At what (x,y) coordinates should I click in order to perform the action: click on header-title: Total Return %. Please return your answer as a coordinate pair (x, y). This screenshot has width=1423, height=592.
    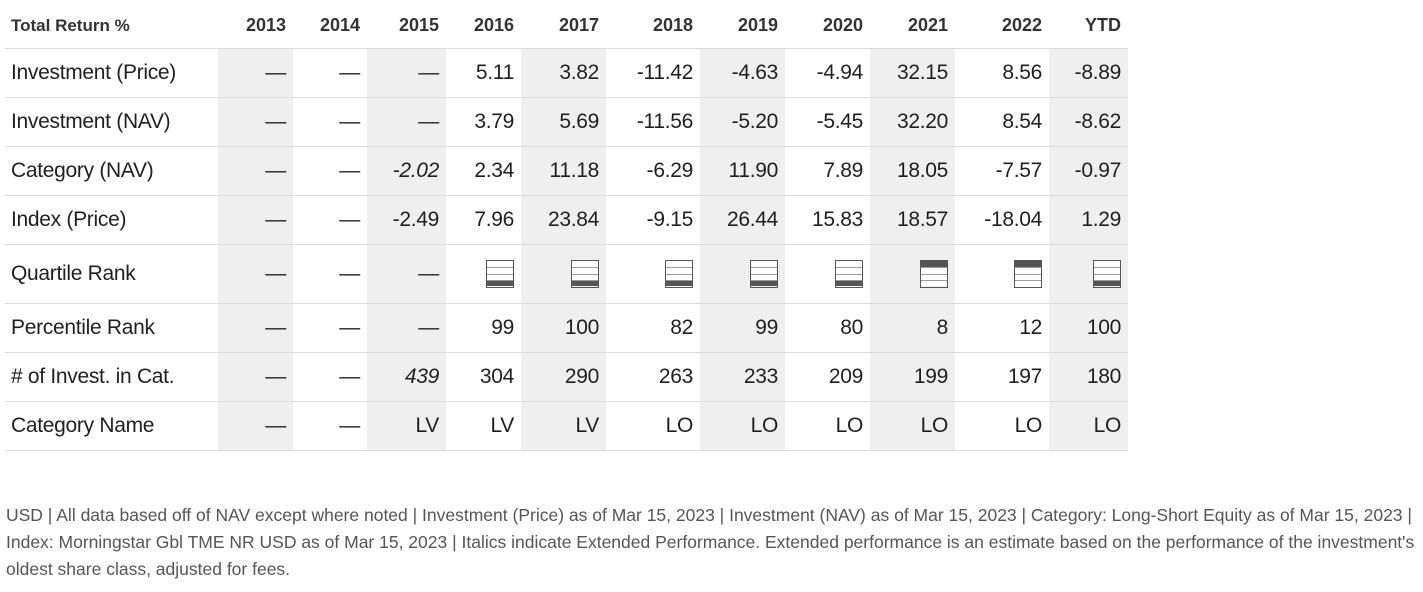
    Looking at the image, I should click on (70, 25).